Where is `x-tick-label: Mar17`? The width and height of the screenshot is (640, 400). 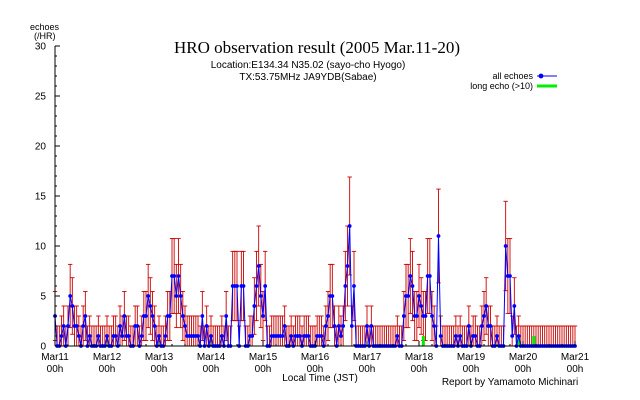
x-tick-label: Mar17 is located at coordinates (367, 357).